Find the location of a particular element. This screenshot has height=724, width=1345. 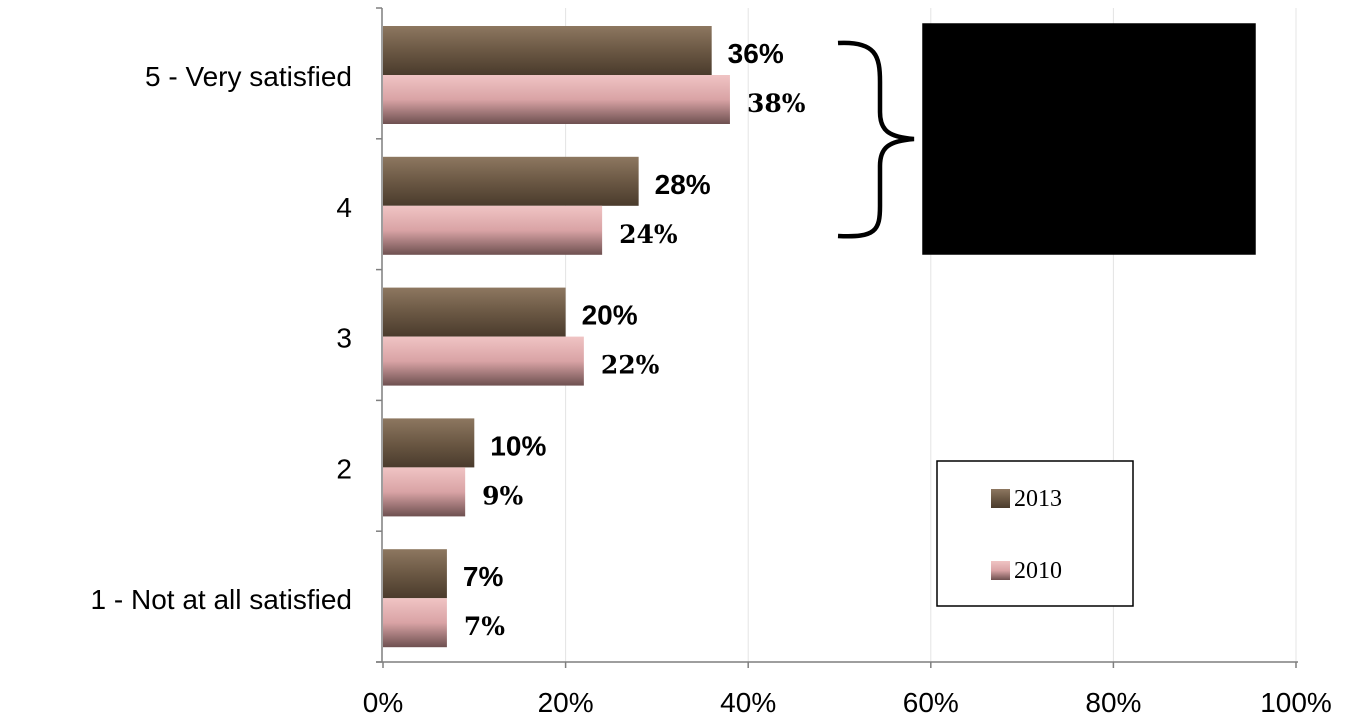

category-label: 4 is located at coordinates (344, 207).